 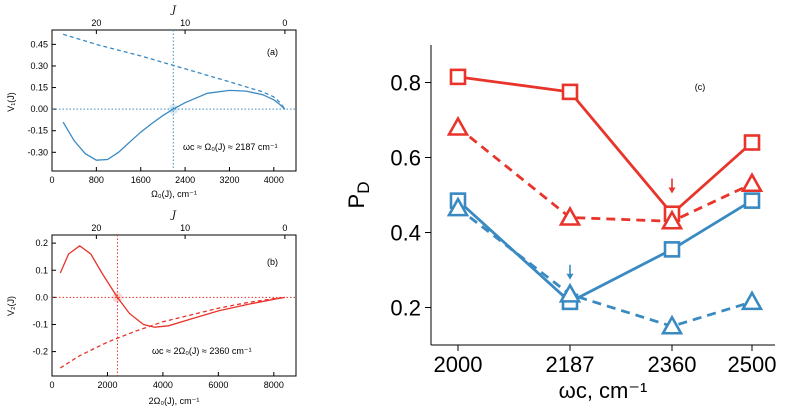 What do you see at coordinates (603, 390) in the screenshot?
I see `panel-c-x-label: ωᴄ, cm⁻¹` at bounding box center [603, 390].